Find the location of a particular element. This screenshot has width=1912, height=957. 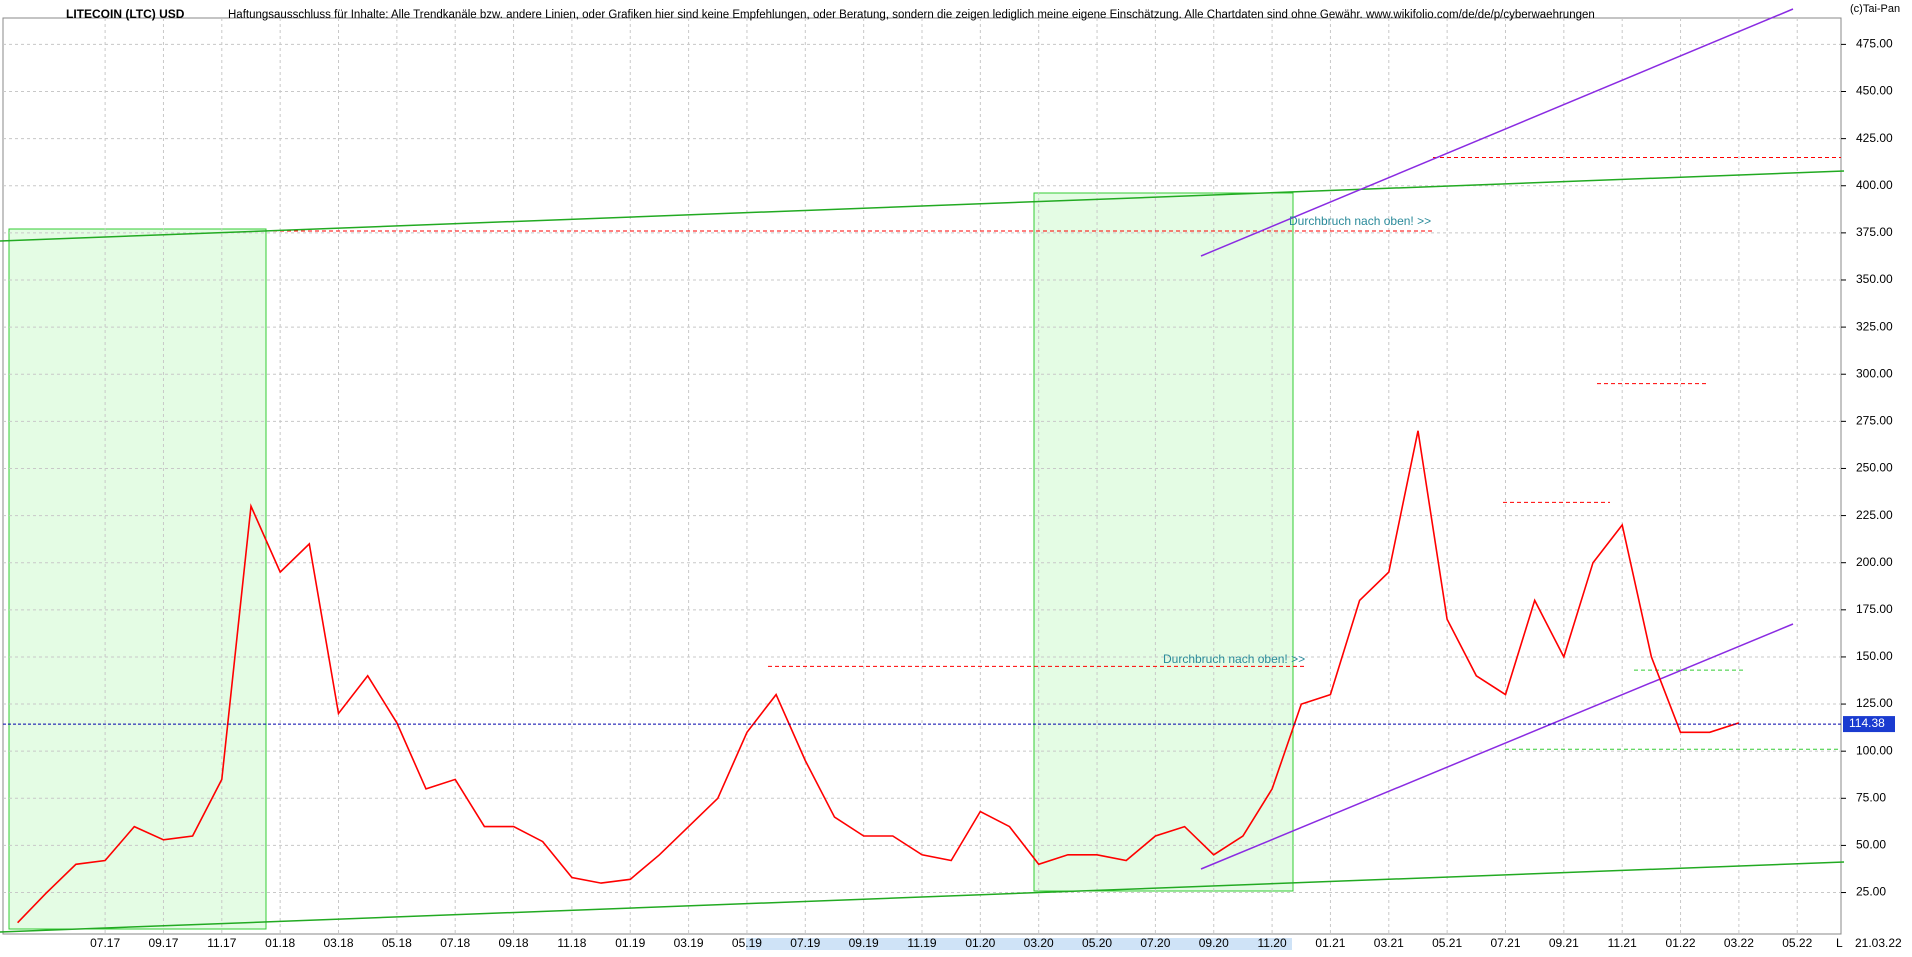

y-tick-label: 75.00 is located at coordinates (1871, 797).